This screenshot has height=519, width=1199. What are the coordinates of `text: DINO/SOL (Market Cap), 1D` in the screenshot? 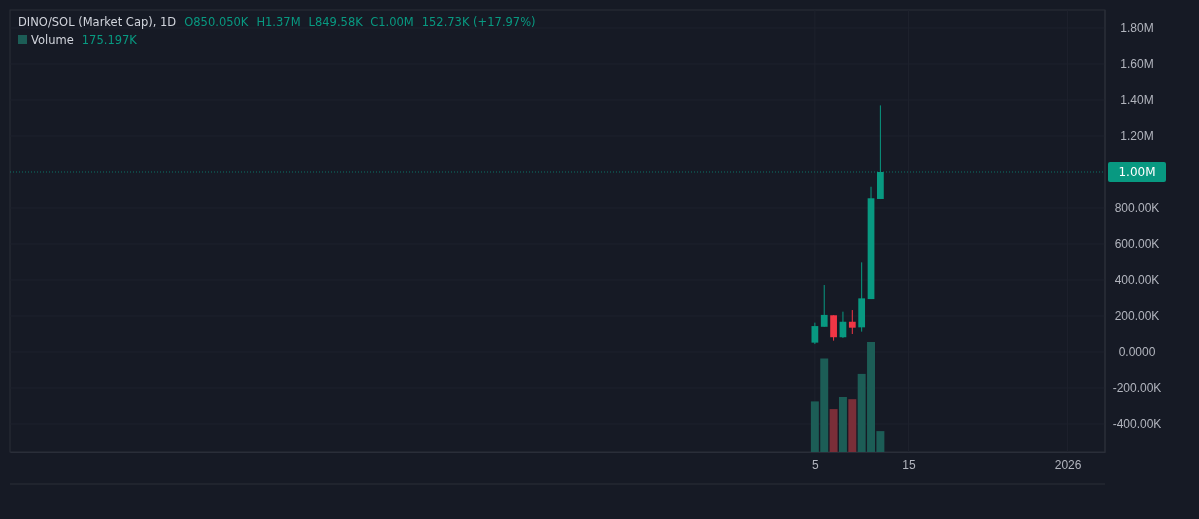 It's located at (97, 22).